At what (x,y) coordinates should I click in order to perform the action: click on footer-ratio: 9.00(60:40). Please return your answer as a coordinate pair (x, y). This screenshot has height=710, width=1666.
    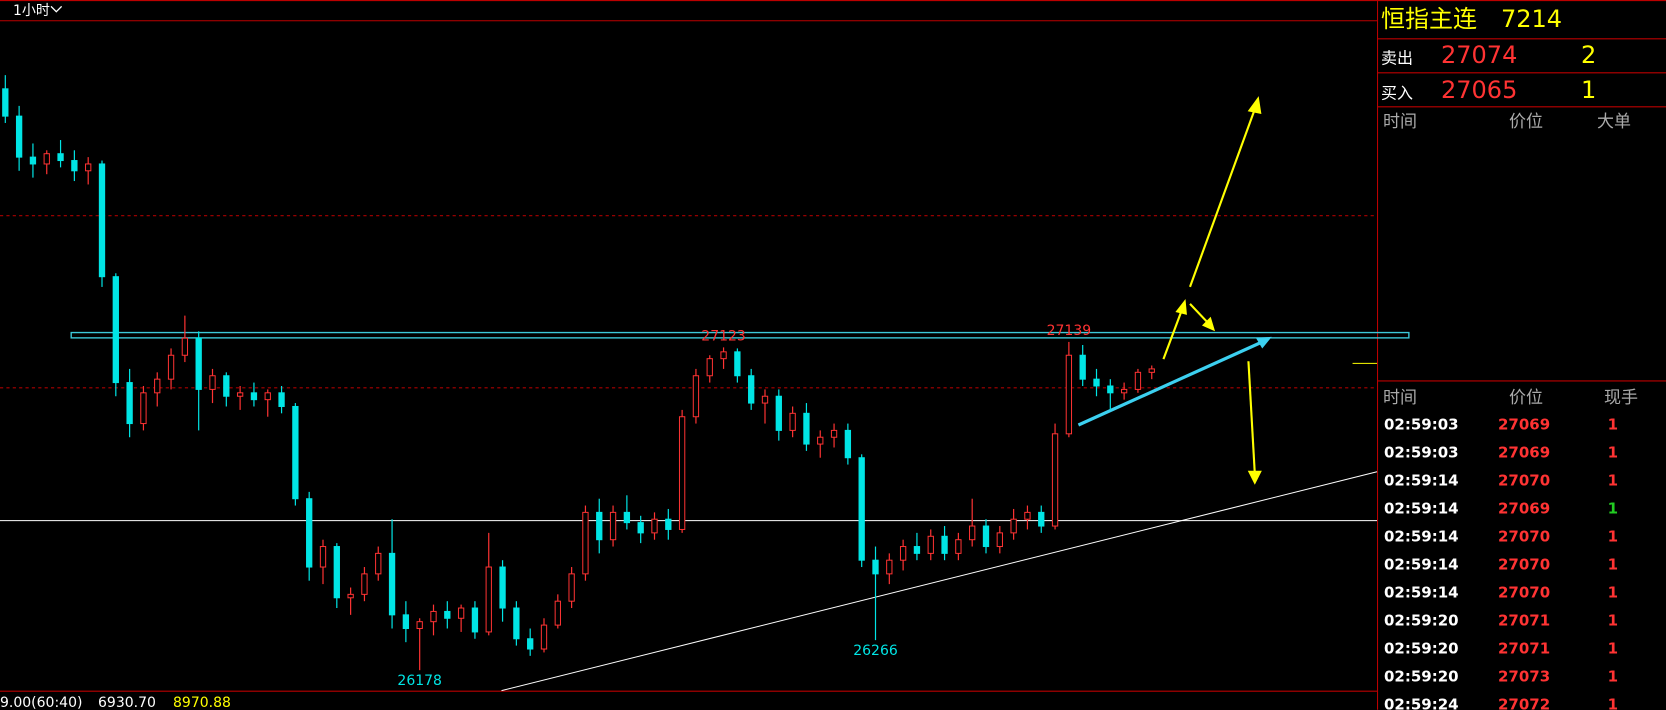
    Looking at the image, I should click on (41, 702).